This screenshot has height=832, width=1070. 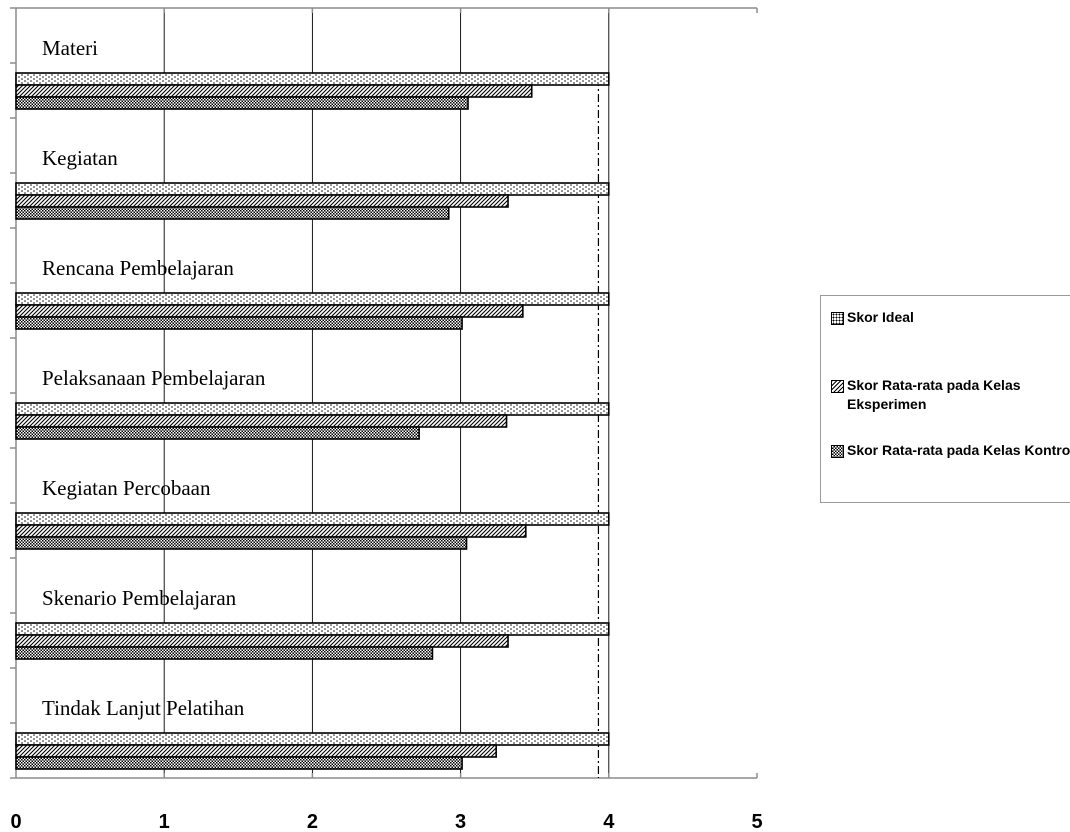 I want to click on legend-item: Skor Rata-rata pada Kelas Kontrol, so click(x=950, y=450).